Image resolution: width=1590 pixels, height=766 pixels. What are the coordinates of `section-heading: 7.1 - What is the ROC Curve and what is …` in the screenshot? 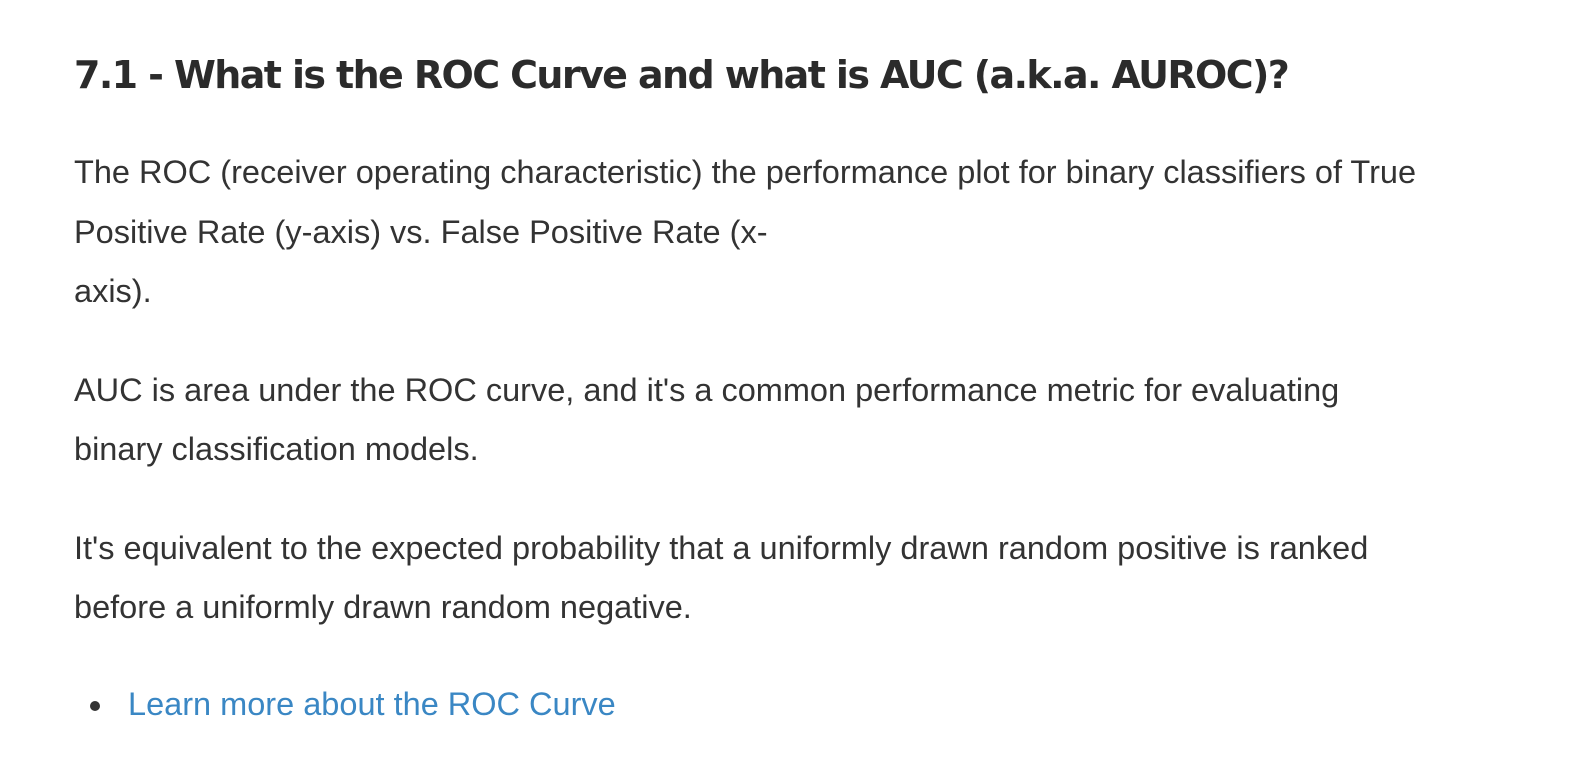 It's located at (682, 75).